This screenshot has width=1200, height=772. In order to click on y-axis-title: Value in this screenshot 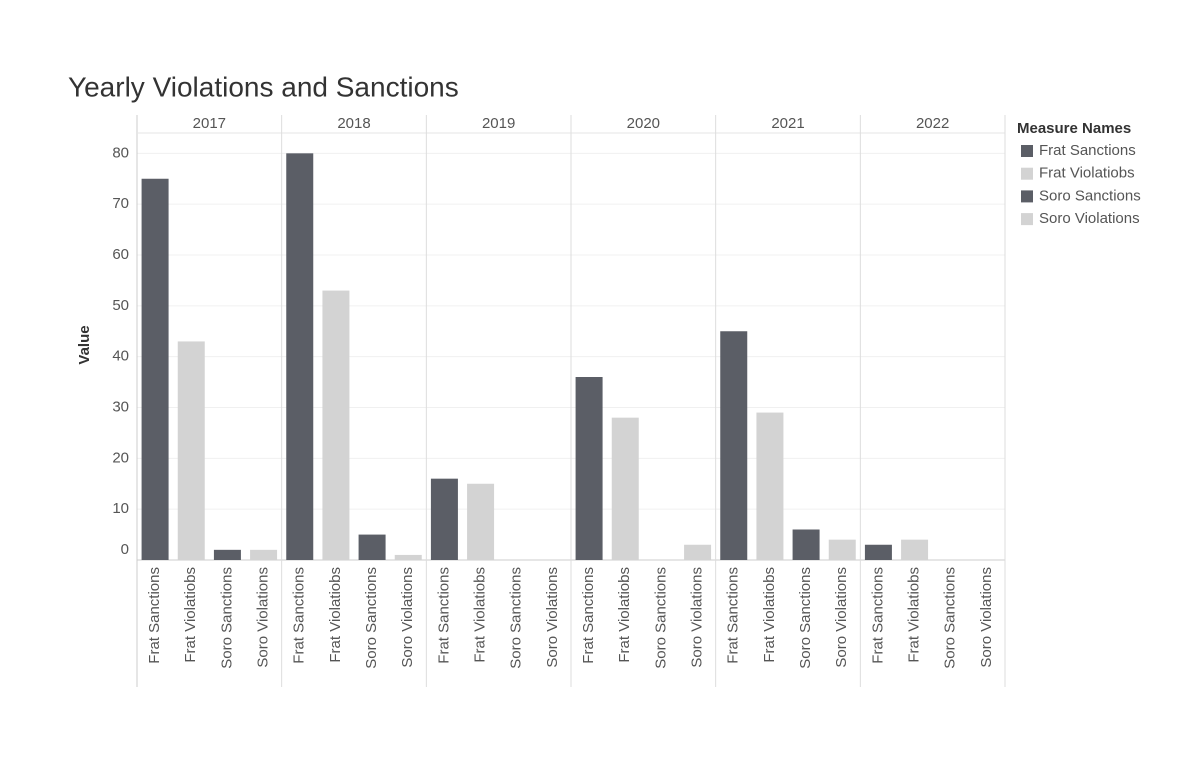, I will do `click(84, 344)`.